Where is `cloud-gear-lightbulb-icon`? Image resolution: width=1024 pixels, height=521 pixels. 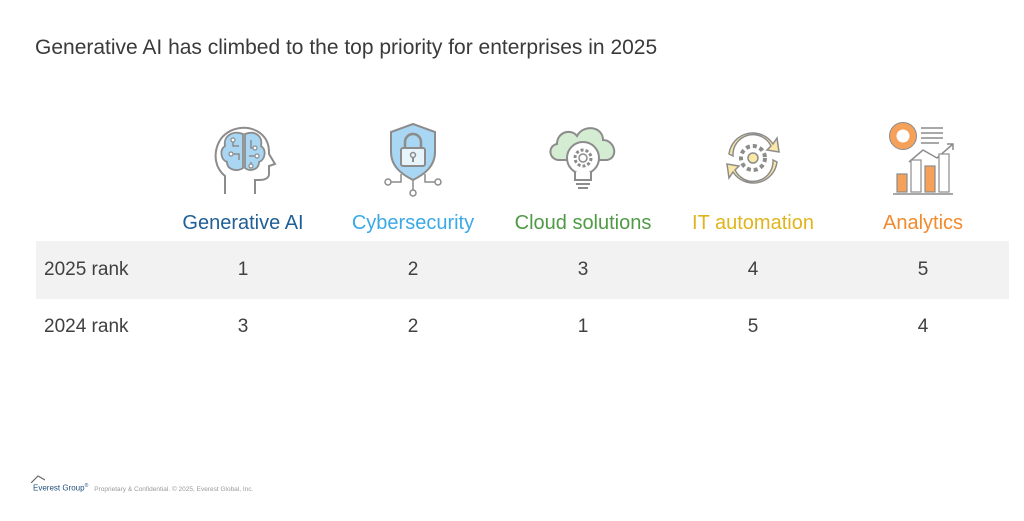 cloud-gear-lightbulb-icon is located at coordinates (582, 158).